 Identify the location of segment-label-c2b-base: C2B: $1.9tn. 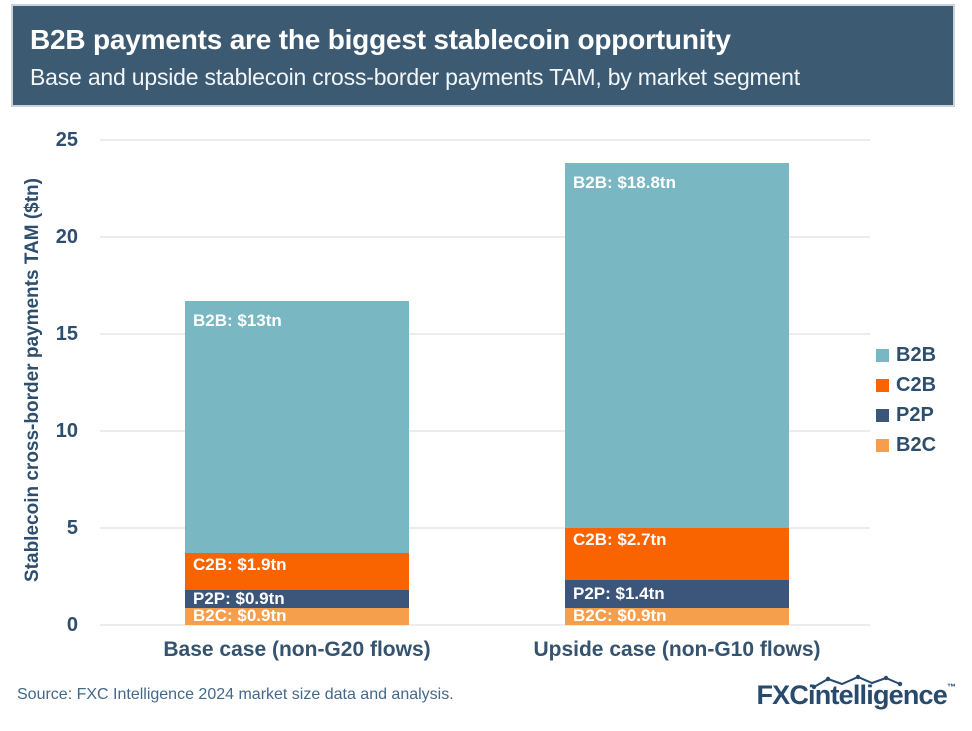
(240, 565).